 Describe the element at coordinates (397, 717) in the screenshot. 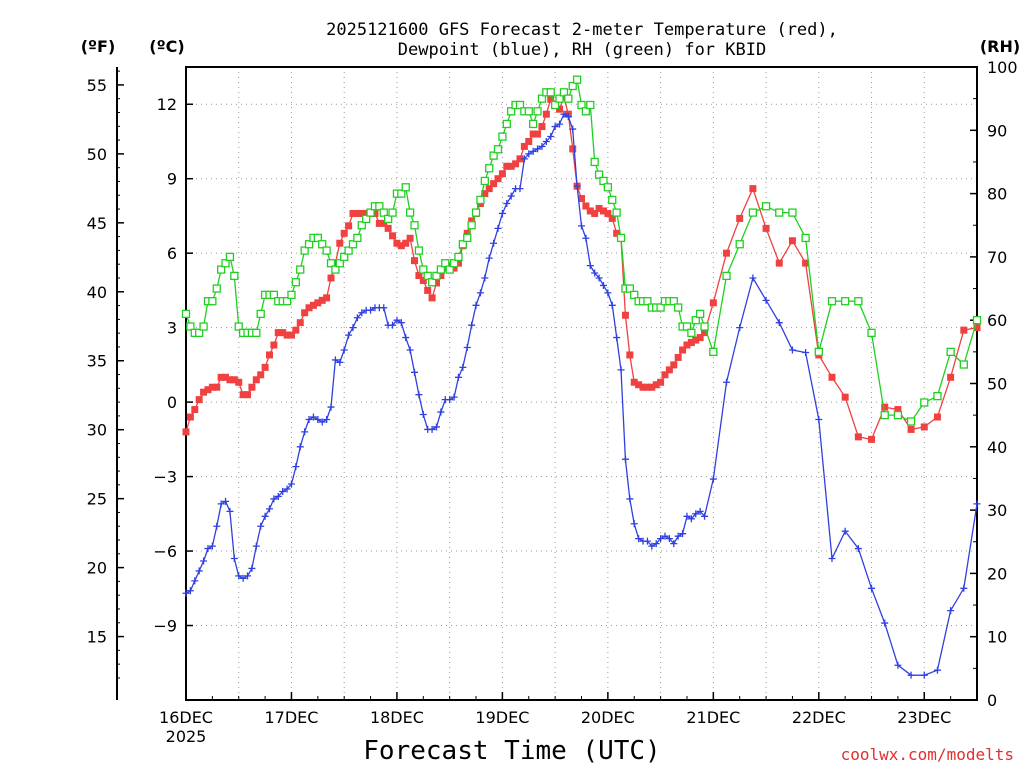

I see `x-tick-label: 18DEC` at that location.